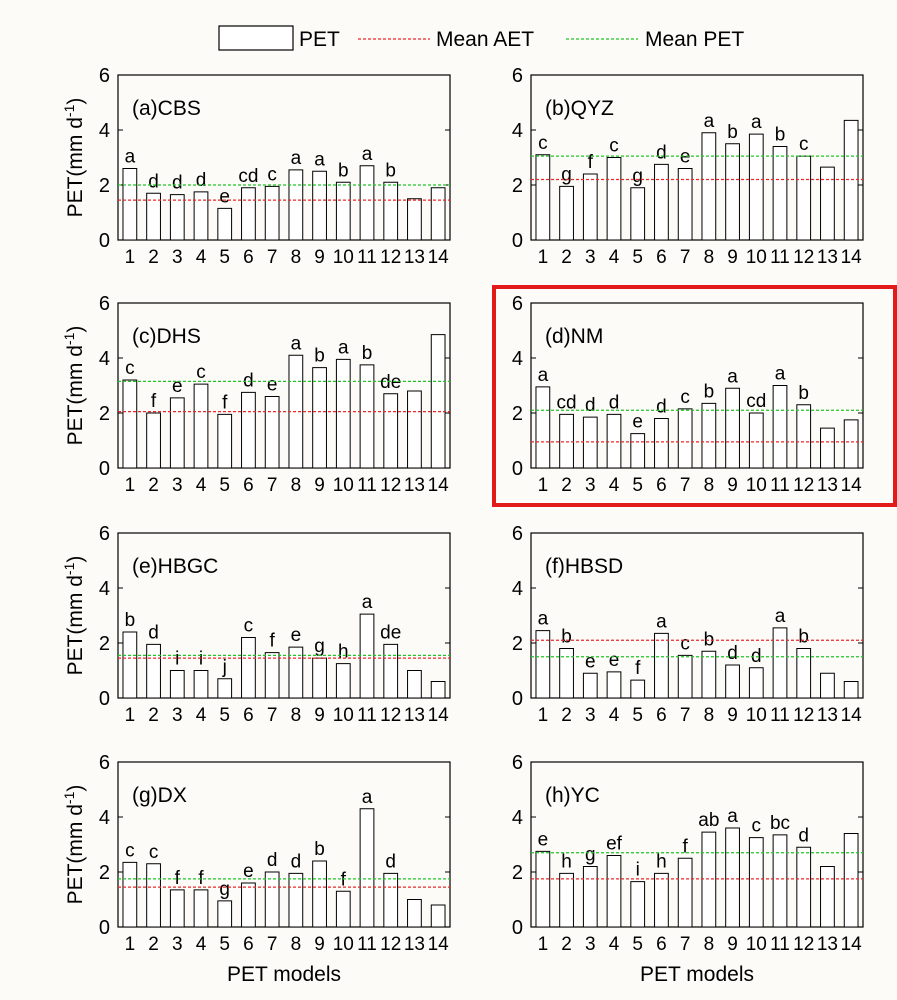 This screenshot has height=1000, width=897. I want to click on x-tick-label: 5, so click(637, 485).